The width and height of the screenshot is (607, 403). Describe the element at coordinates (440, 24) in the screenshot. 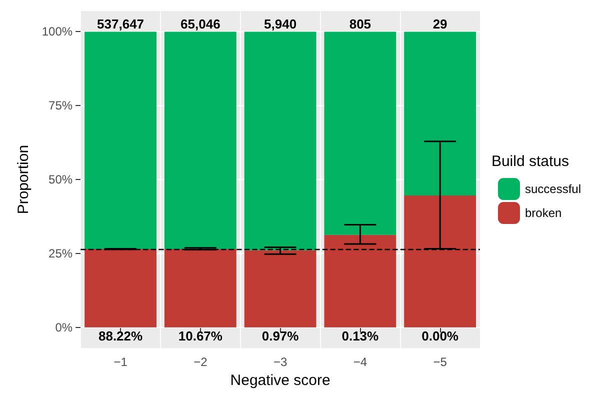

I see `annotation: 29` at that location.